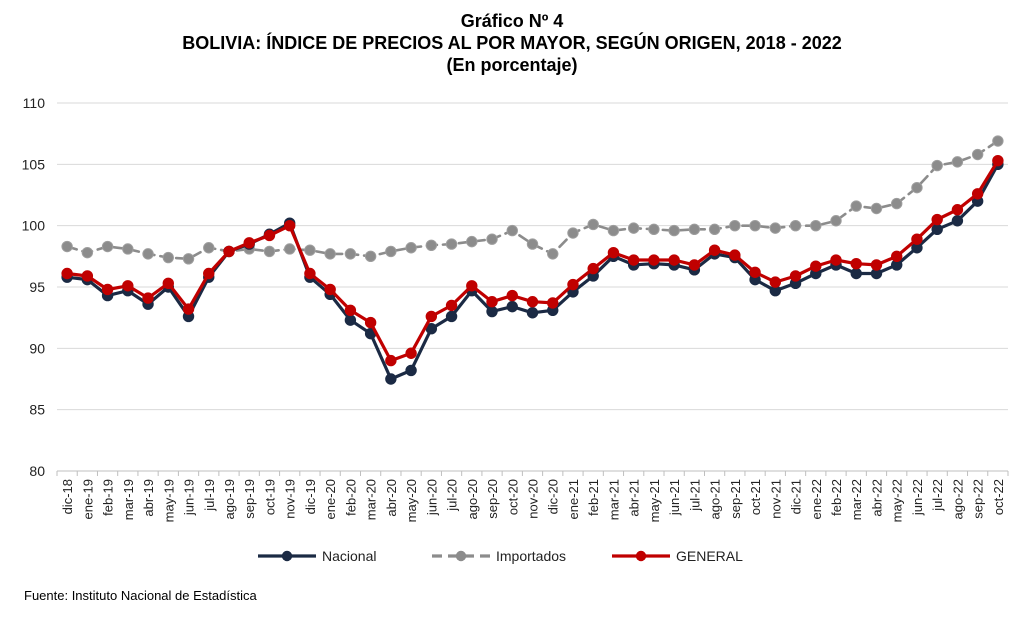 The width and height of the screenshot is (1024, 619). Describe the element at coordinates (917, 497) in the screenshot. I see `x-tick-label: jun-22` at that location.